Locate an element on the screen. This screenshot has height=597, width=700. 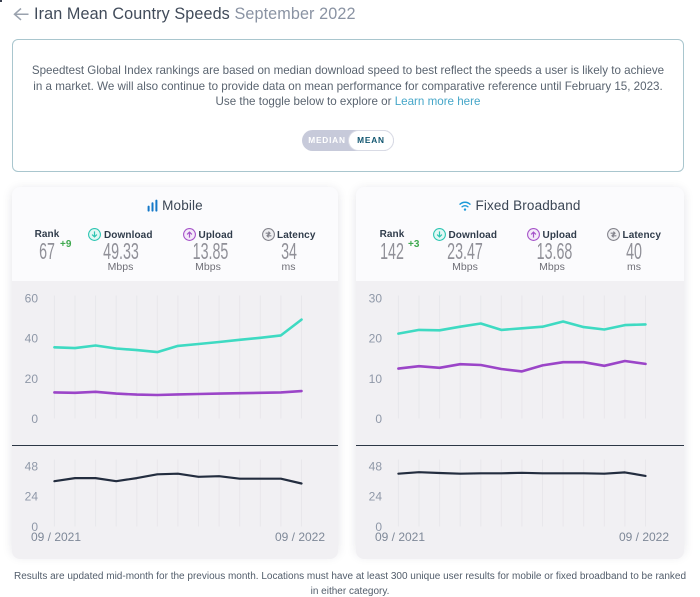
svg-text: 40 is located at coordinates (32, 338).